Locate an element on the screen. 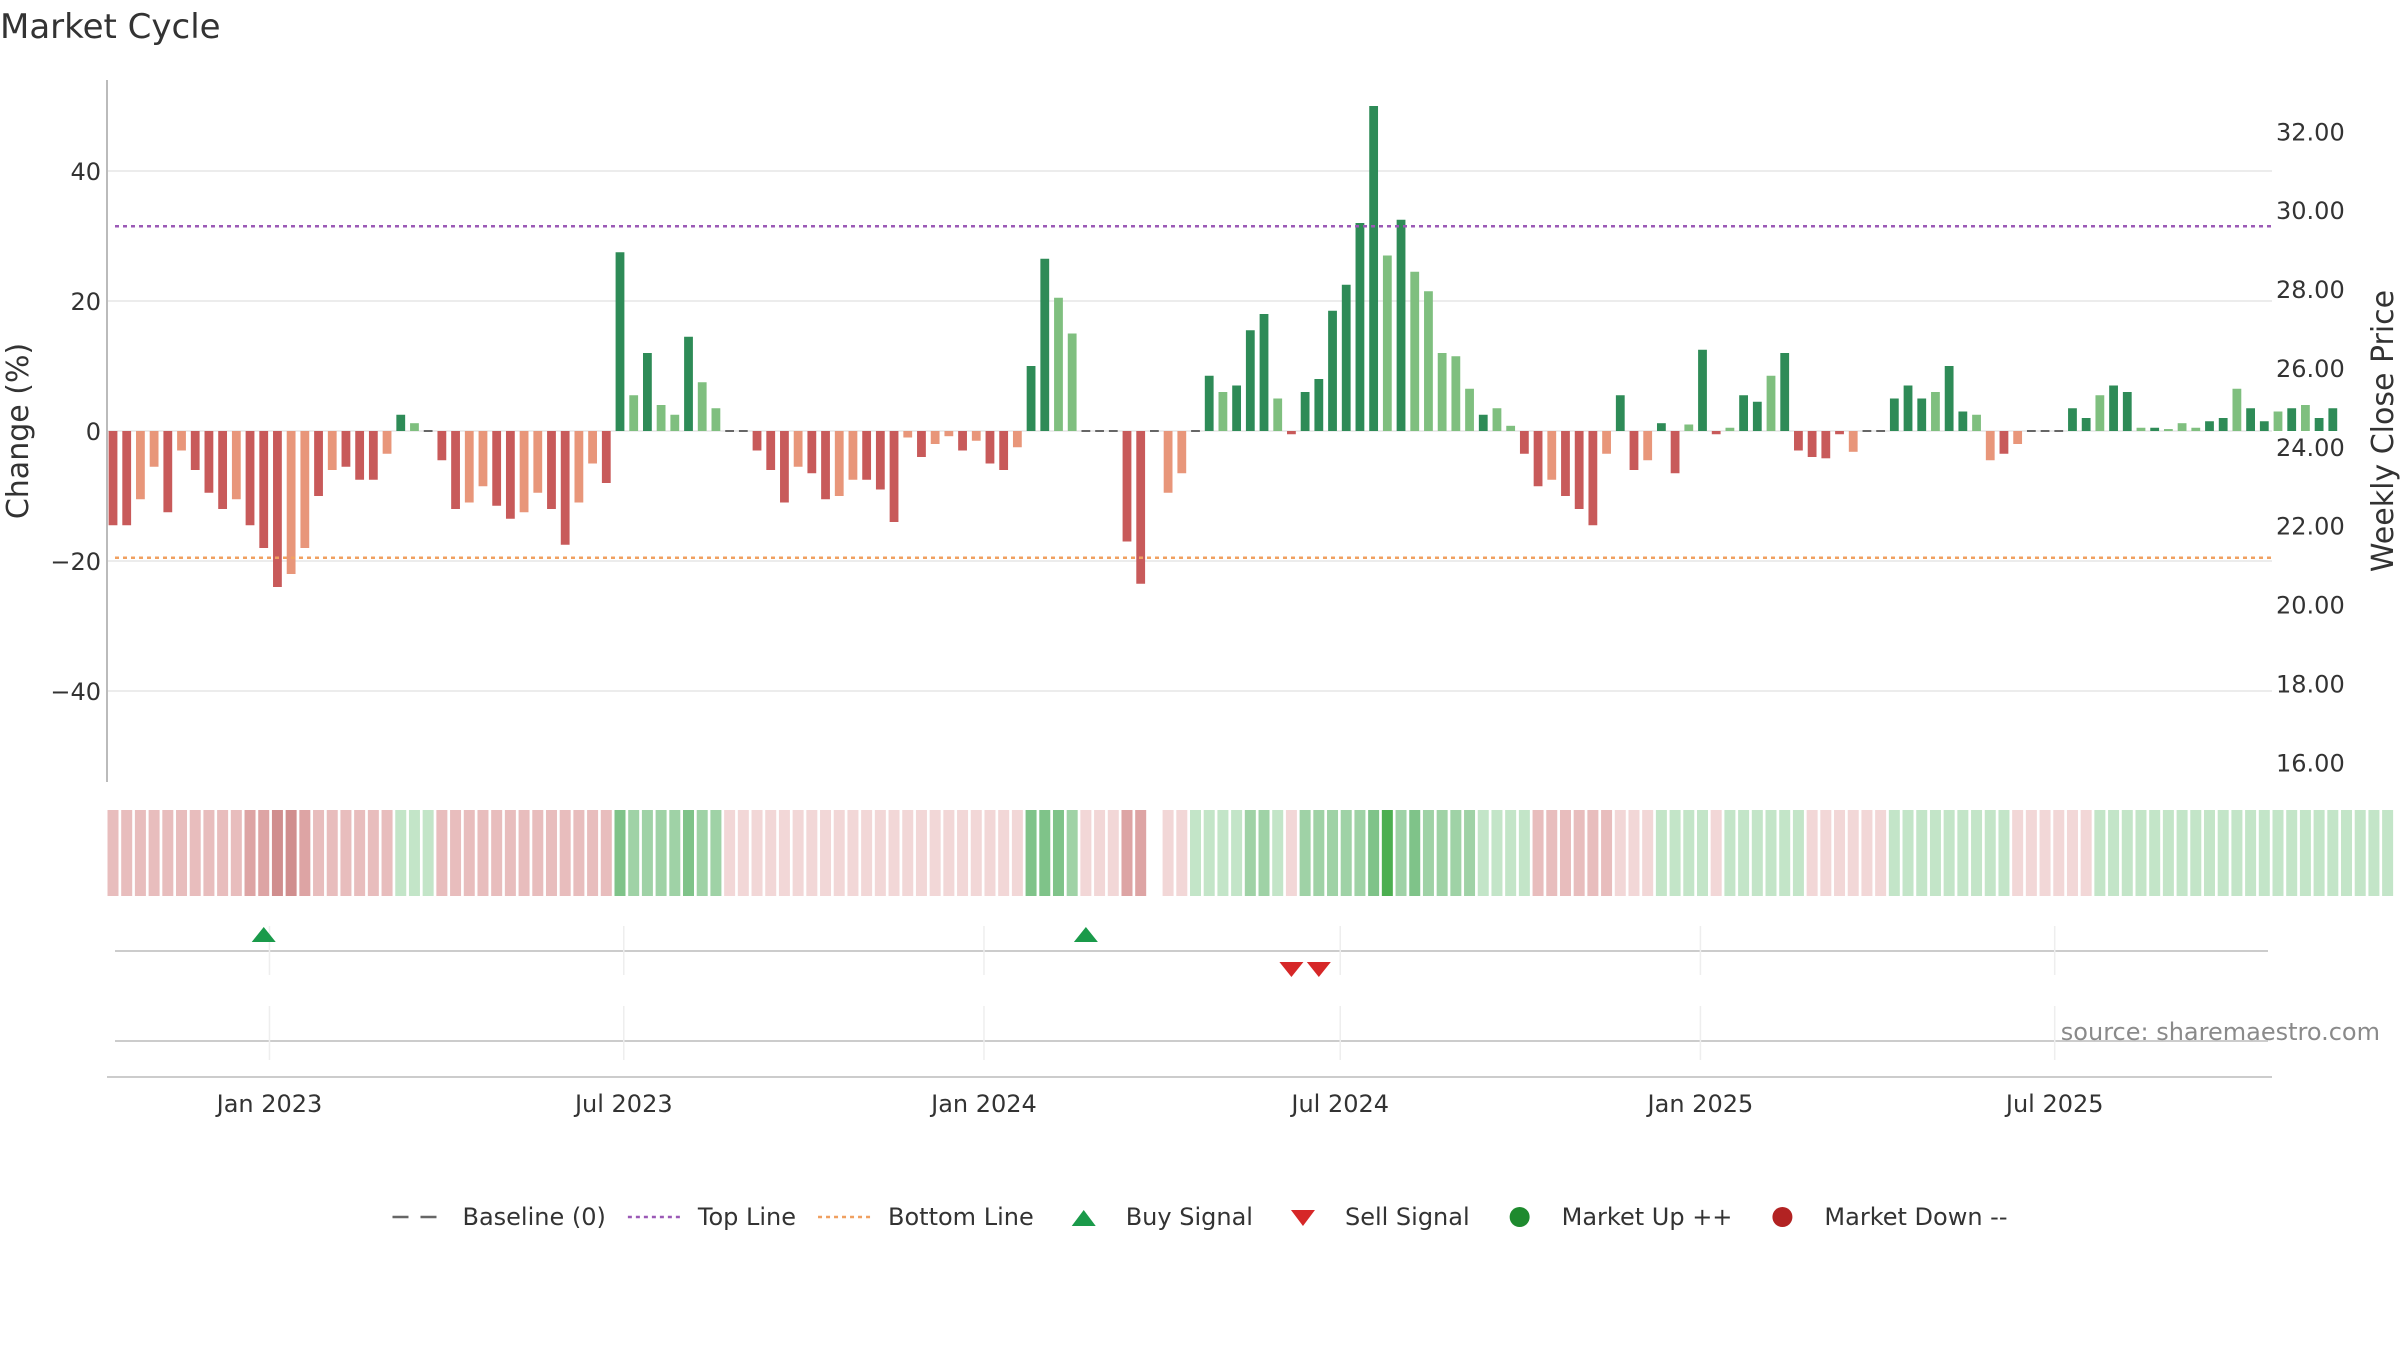  legend-label: Bottom Line is located at coordinates (961, 1217).